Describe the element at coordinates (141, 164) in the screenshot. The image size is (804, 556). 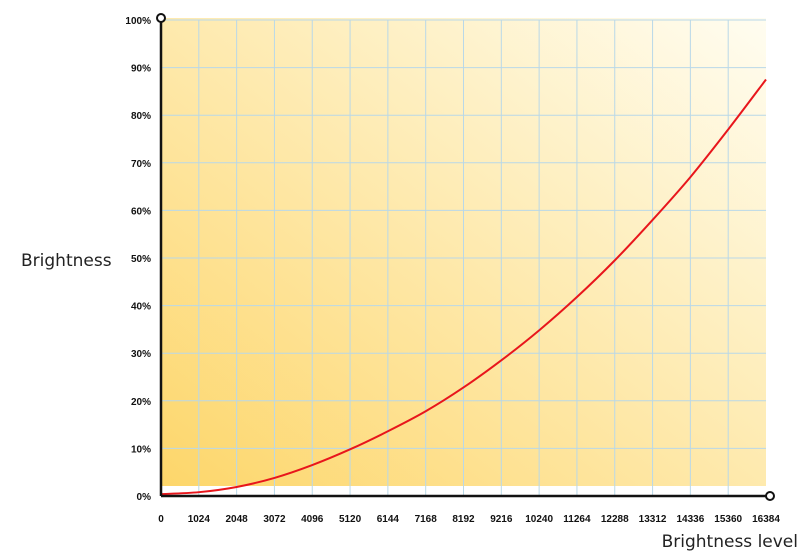
I see `y-tick-label: 70%` at that location.